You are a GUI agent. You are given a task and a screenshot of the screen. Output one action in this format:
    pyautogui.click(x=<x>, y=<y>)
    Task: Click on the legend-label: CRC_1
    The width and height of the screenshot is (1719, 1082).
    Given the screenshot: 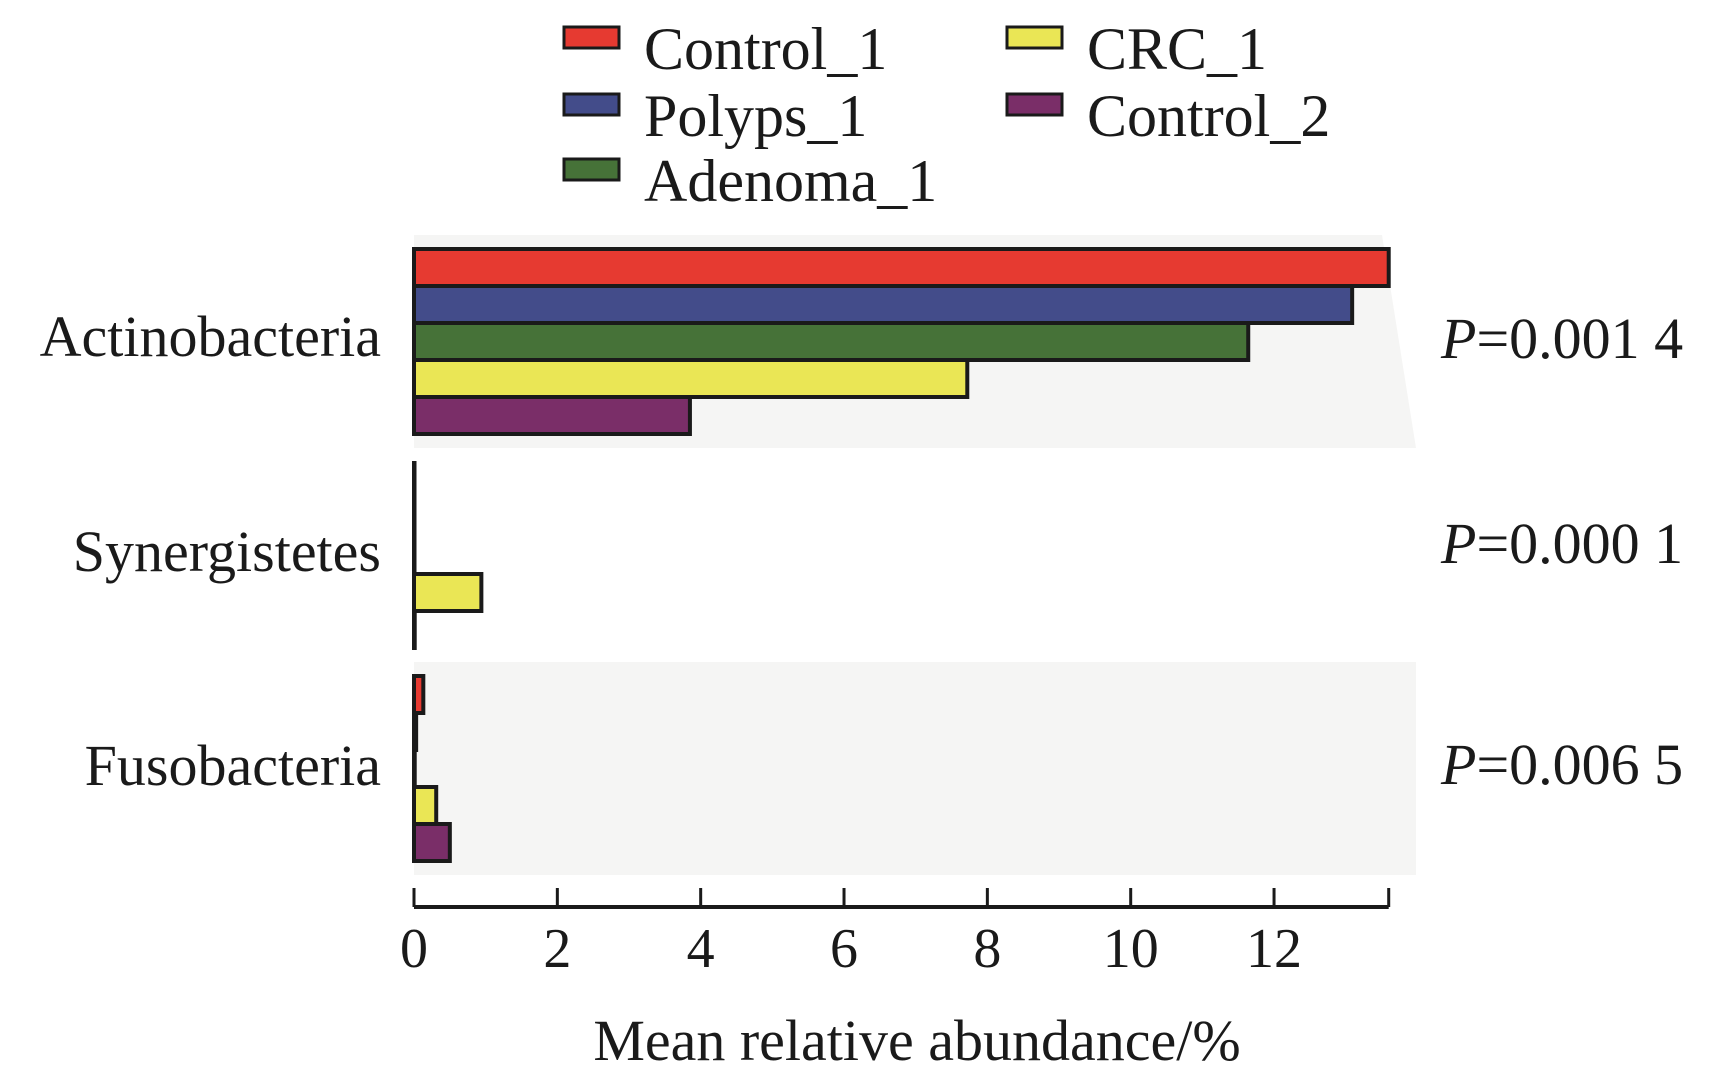 What is the action you would take?
    pyautogui.click(x=1177, y=49)
    